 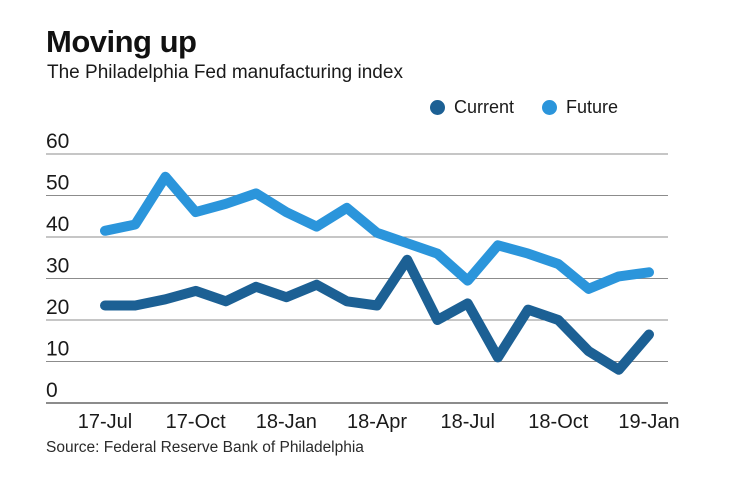 I want to click on chart-subtitle: The Philadelphia Fed manufacturing index, so click(x=225, y=72).